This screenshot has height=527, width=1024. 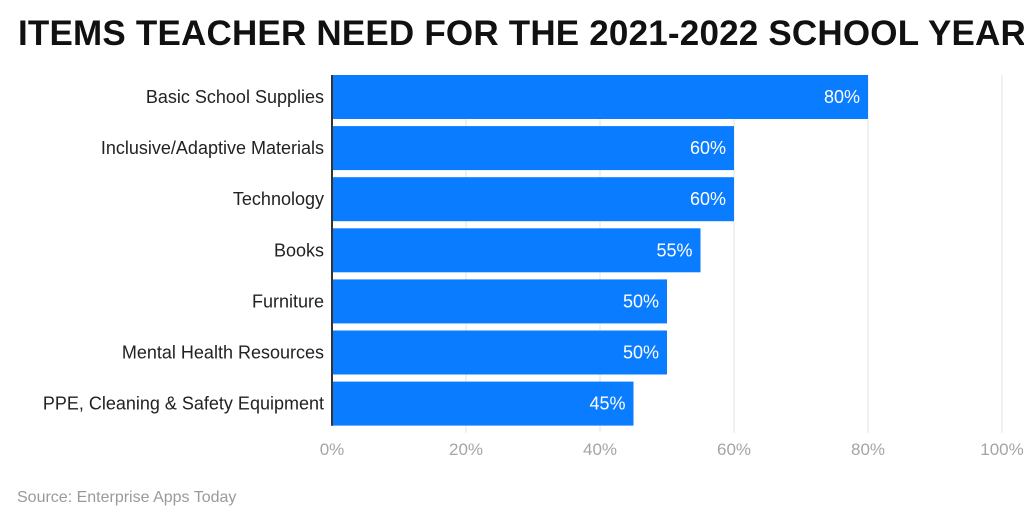 What do you see at coordinates (1001, 449) in the screenshot?
I see `x-tick-label: 100%` at bounding box center [1001, 449].